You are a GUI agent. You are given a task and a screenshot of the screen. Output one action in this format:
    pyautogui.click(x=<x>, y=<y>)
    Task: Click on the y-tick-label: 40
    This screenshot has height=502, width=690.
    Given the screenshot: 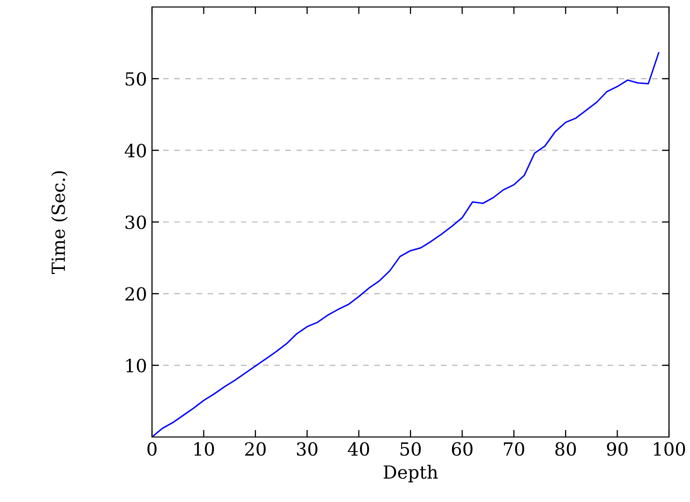 What is the action you would take?
    pyautogui.click(x=135, y=151)
    